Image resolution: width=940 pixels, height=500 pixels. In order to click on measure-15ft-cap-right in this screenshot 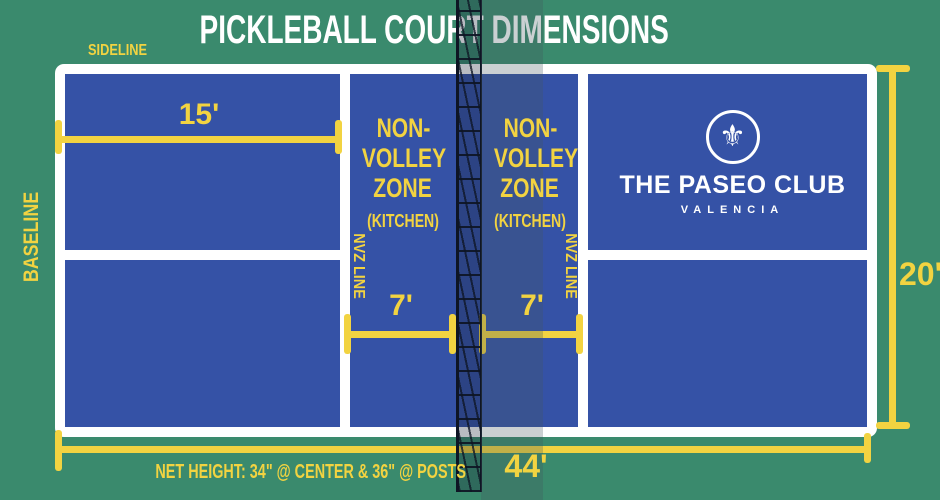, I will do `click(338, 137)`.